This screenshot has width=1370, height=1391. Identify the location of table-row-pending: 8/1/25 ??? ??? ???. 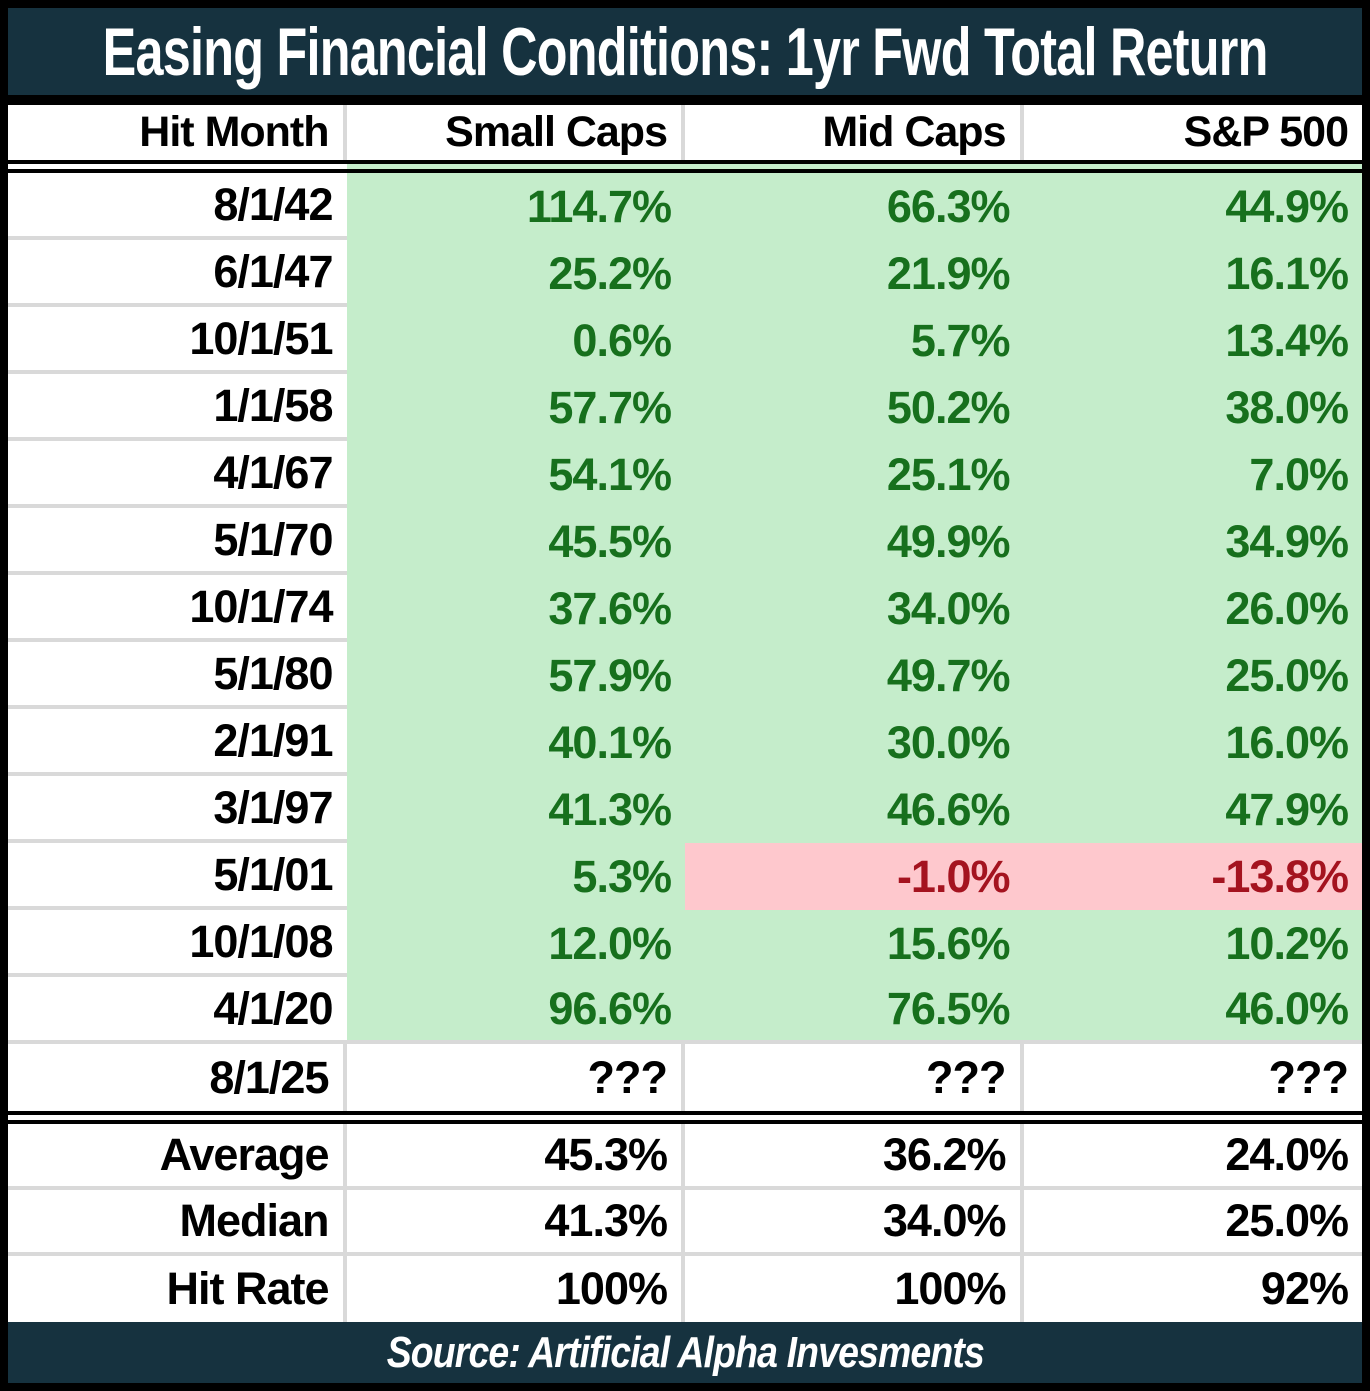
(685, 1077).